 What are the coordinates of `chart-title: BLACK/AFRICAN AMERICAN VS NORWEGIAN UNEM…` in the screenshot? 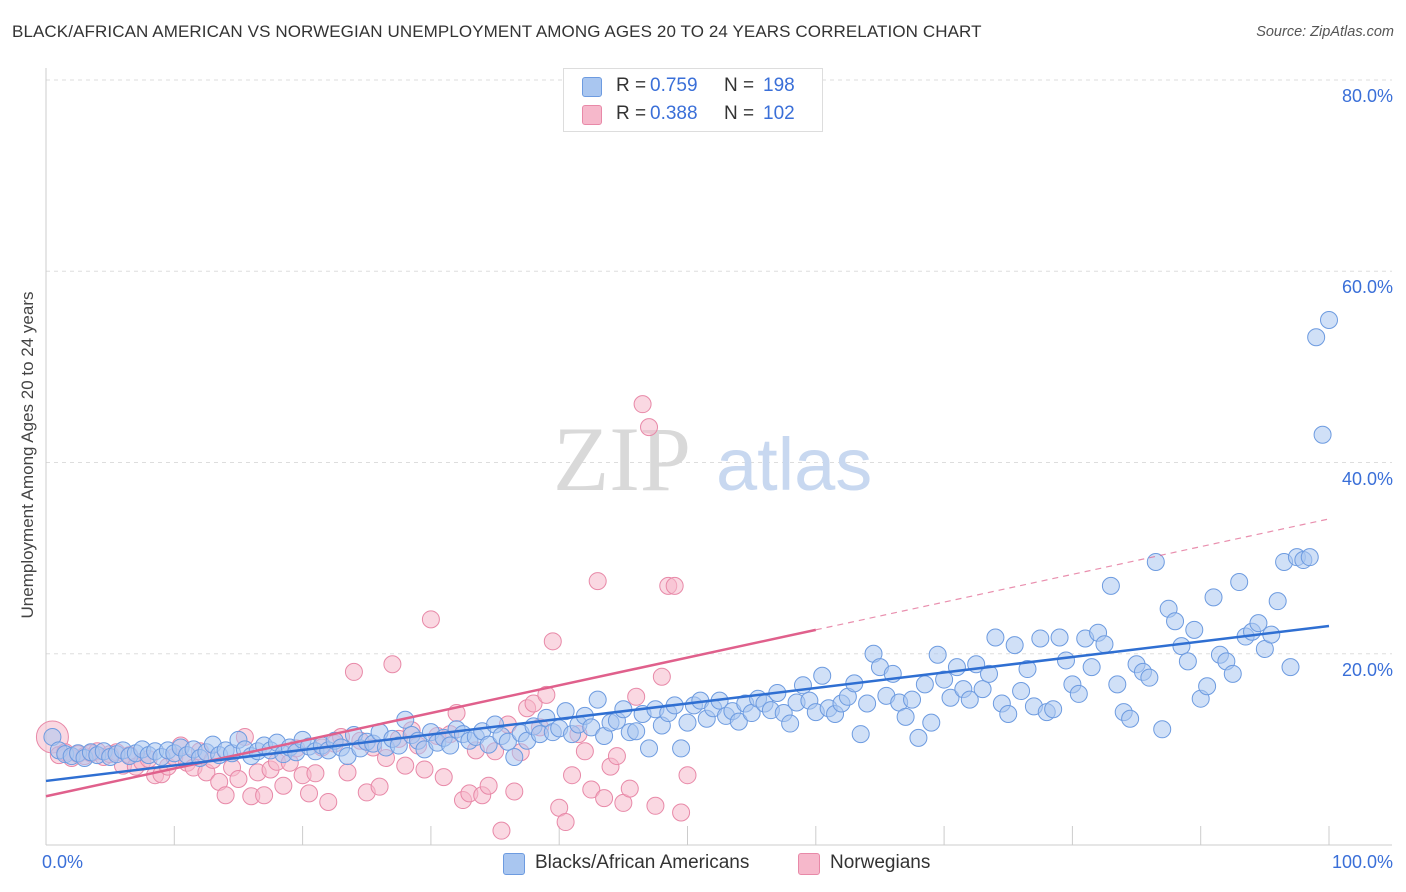 It's located at (497, 31).